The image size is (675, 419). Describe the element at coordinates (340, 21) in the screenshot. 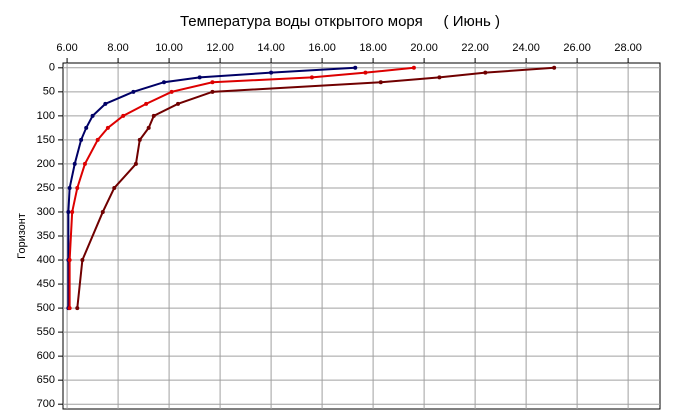

I see `chart-title: Температура воды открытого моря ( Июнь )` at that location.